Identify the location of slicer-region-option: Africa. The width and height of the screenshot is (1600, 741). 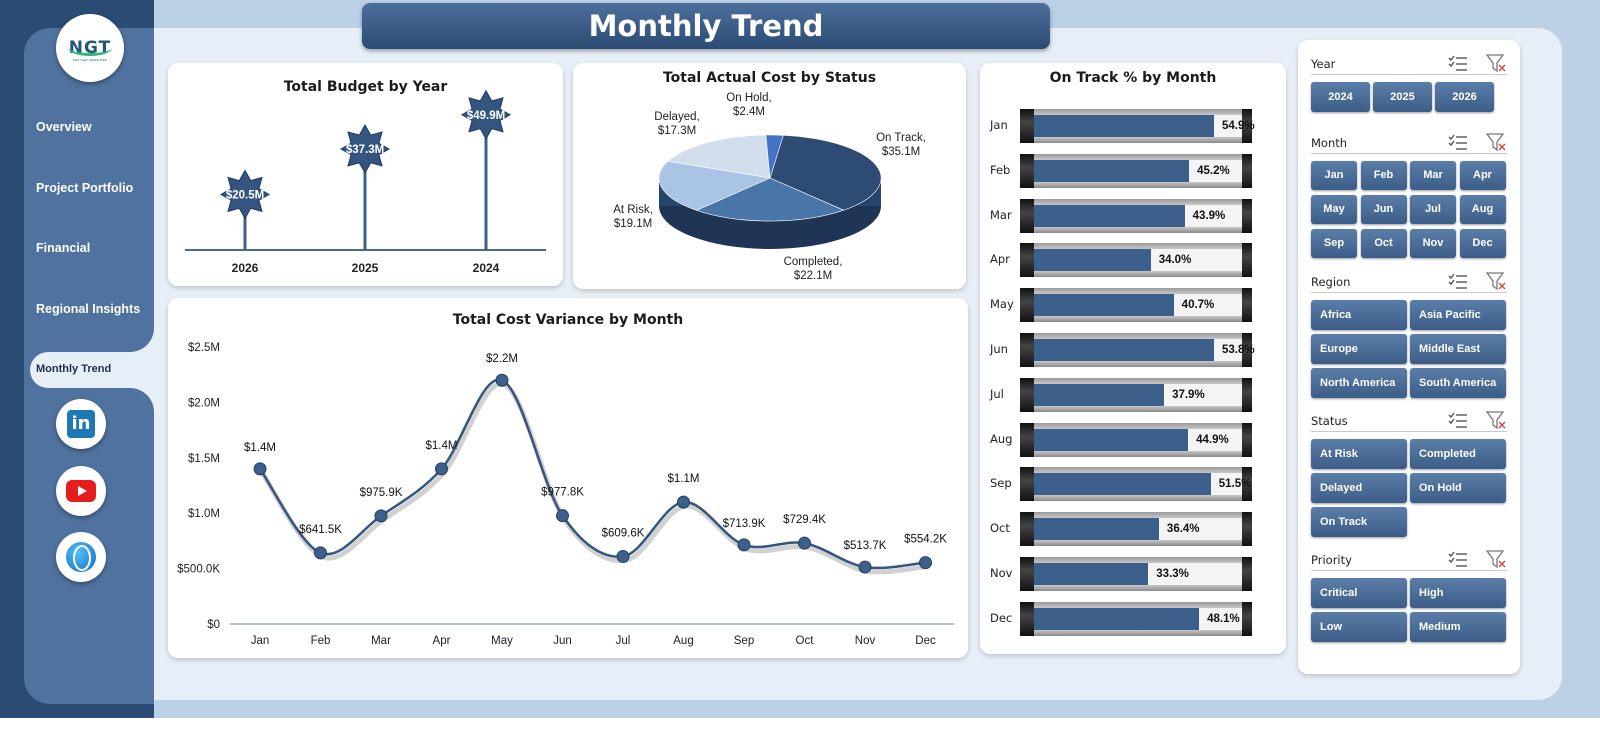
(1359, 315).